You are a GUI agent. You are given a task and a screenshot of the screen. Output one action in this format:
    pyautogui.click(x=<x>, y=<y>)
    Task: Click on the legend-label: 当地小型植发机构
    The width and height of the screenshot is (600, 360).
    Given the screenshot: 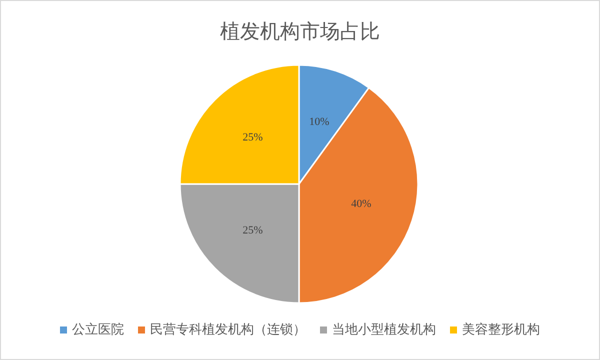 What is the action you would take?
    pyautogui.click(x=384, y=330)
    